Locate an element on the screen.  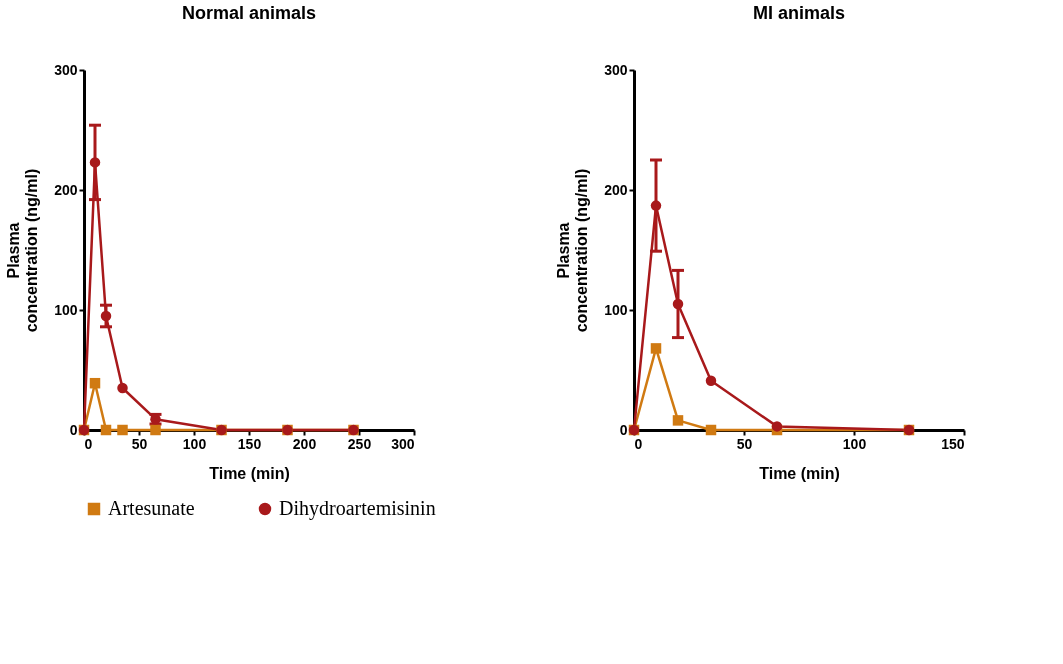
x-tick-label: 250 is located at coordinates (359, 443).